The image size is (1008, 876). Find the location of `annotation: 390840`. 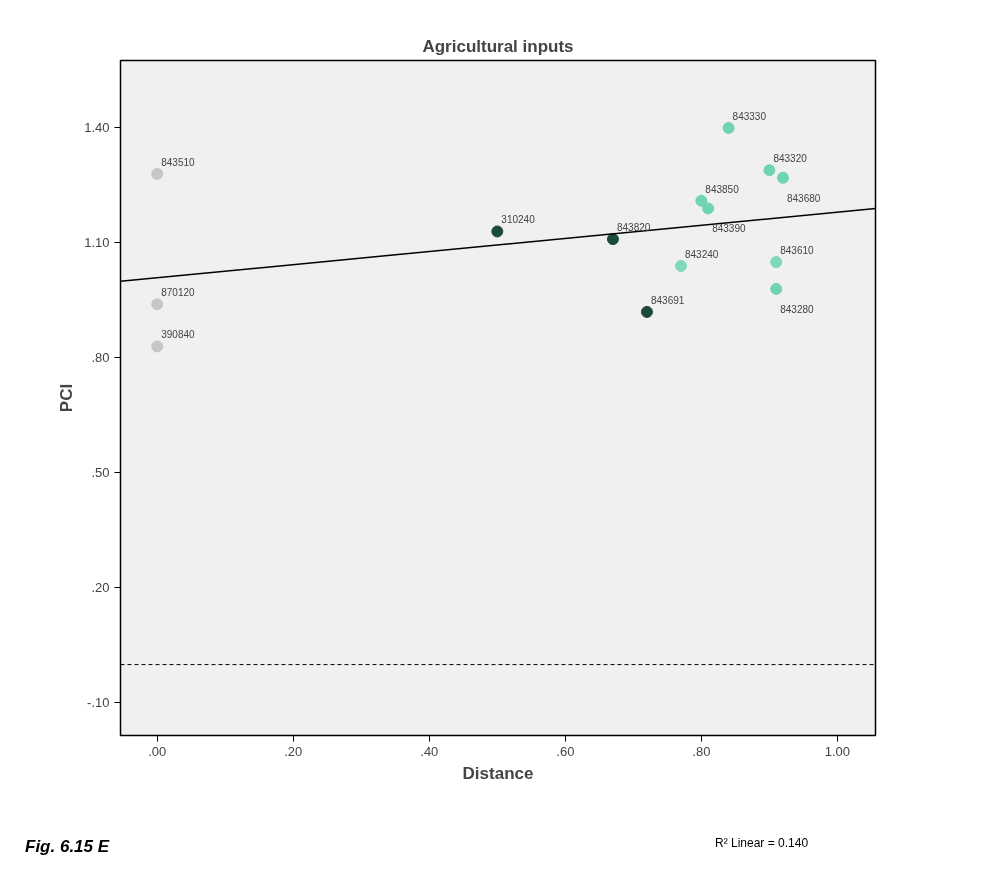

annotation: 390840 is located at coordinates (178, 335).